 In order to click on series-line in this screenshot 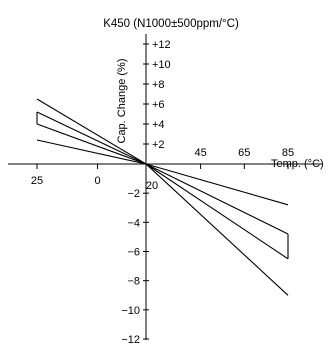, I will do `click(162, 172)`.